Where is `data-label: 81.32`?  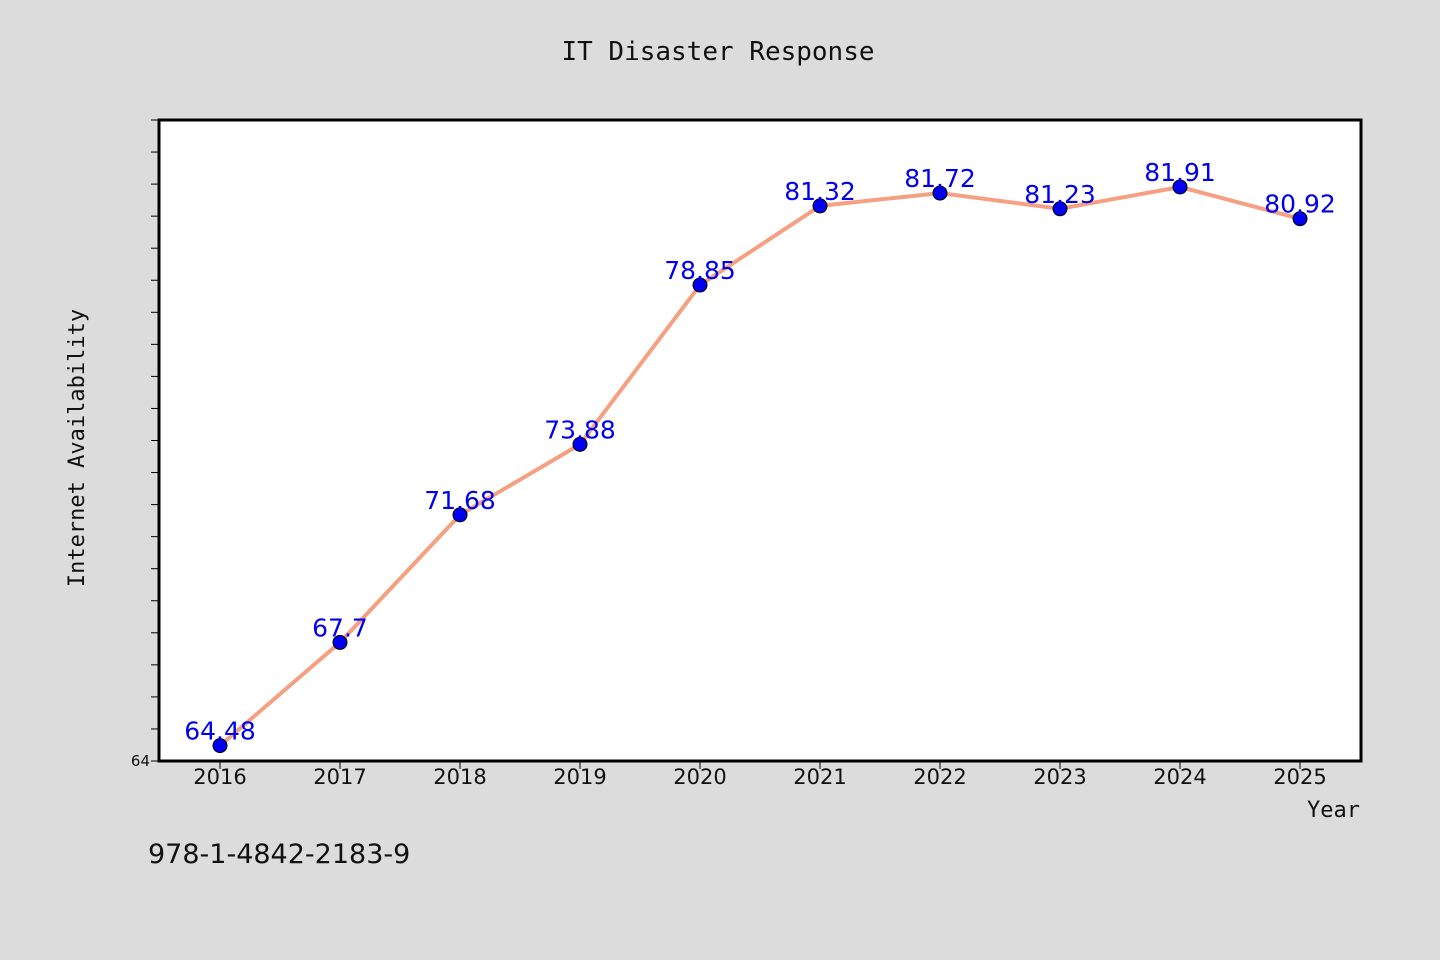 data-label: 81.32 is located at coordinates (820, 191).